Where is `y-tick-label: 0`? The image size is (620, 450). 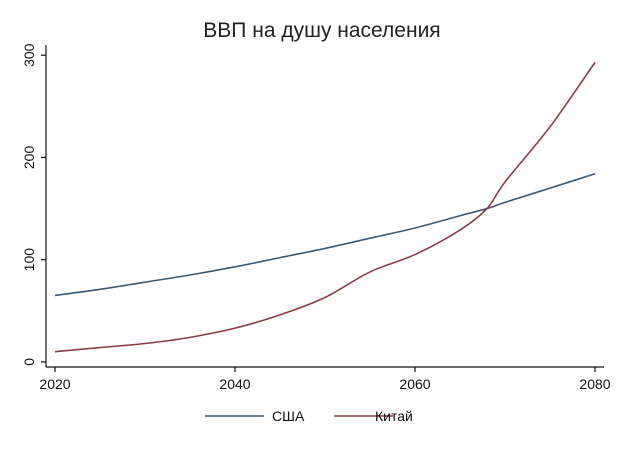 y-tick-label: 0 is located at coordinates (29, 362).